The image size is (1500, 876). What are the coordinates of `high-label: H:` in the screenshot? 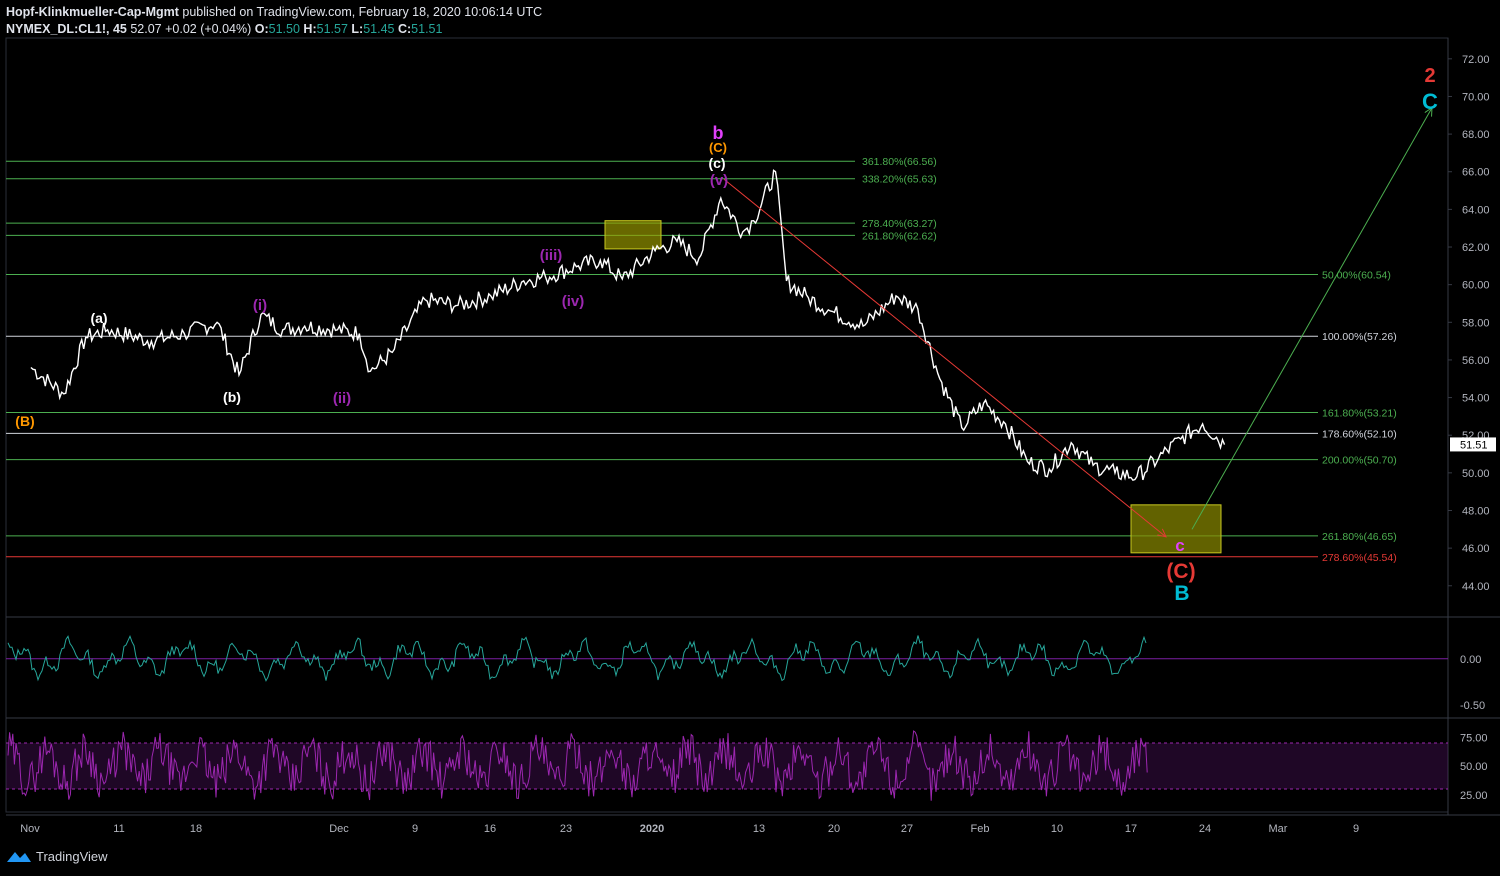 It's located at (310, 29).